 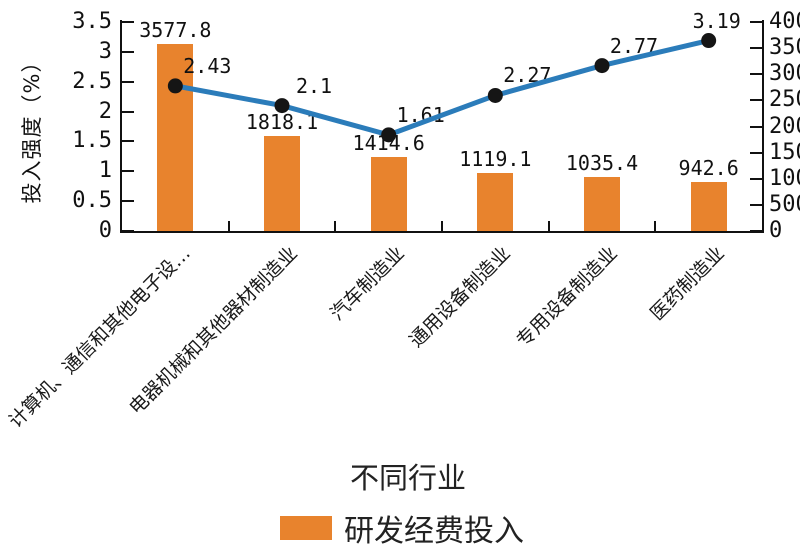 What do you see at coordinates (408, 478) in the screenshot?
I see `x-axis-title: 不同行业` at bounding box center [408, 478].